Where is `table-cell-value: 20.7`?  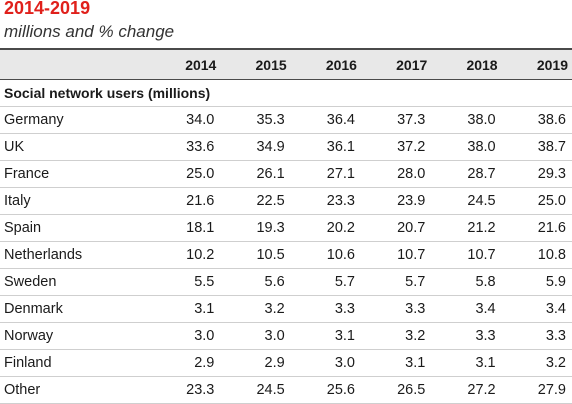 table-cell-value: 20.7 is located at coordinates (396, 228).